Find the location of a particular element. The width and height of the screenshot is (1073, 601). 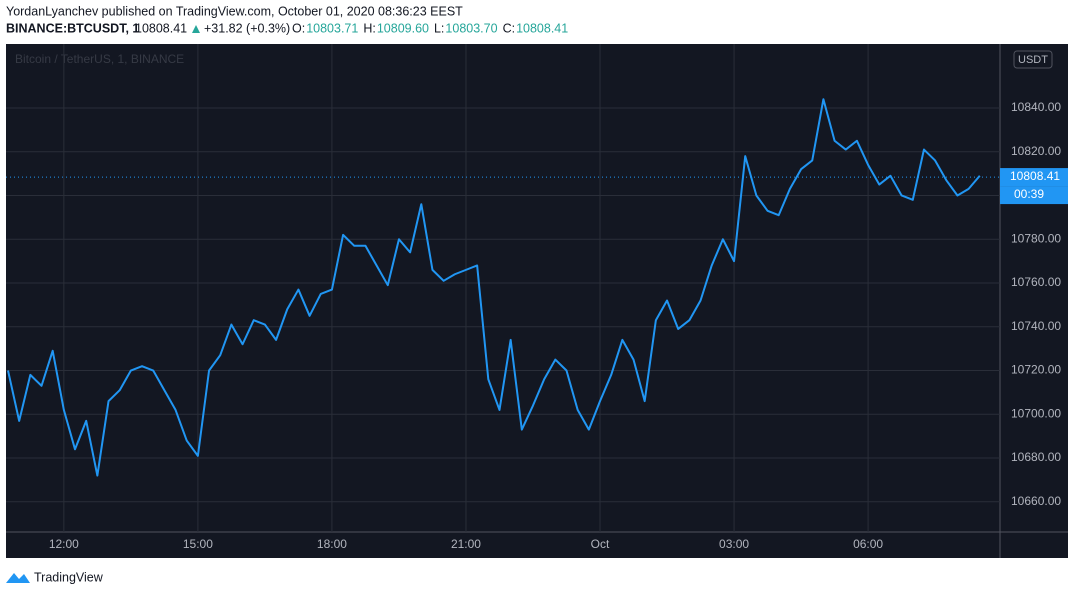

ohlc-label: O: is located at coordinates (298, 28).